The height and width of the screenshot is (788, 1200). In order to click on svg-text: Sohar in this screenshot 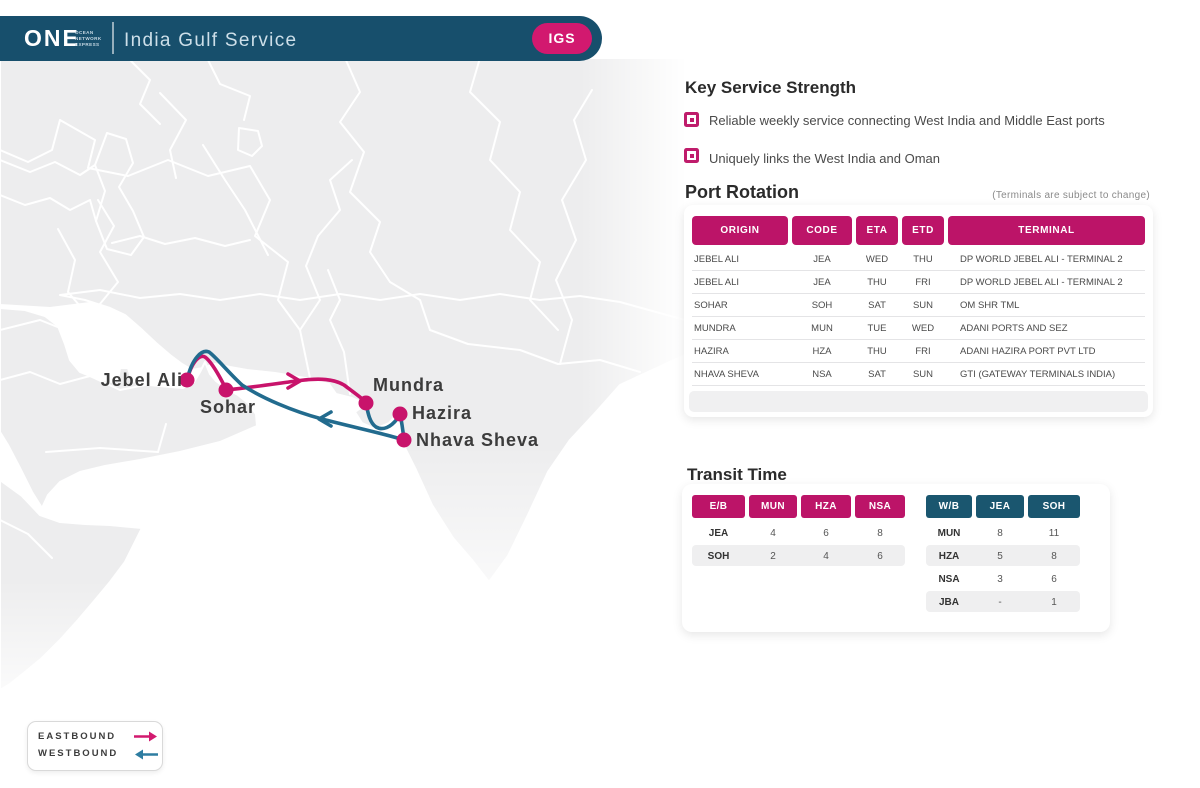, I will do `click(228, 407)`.